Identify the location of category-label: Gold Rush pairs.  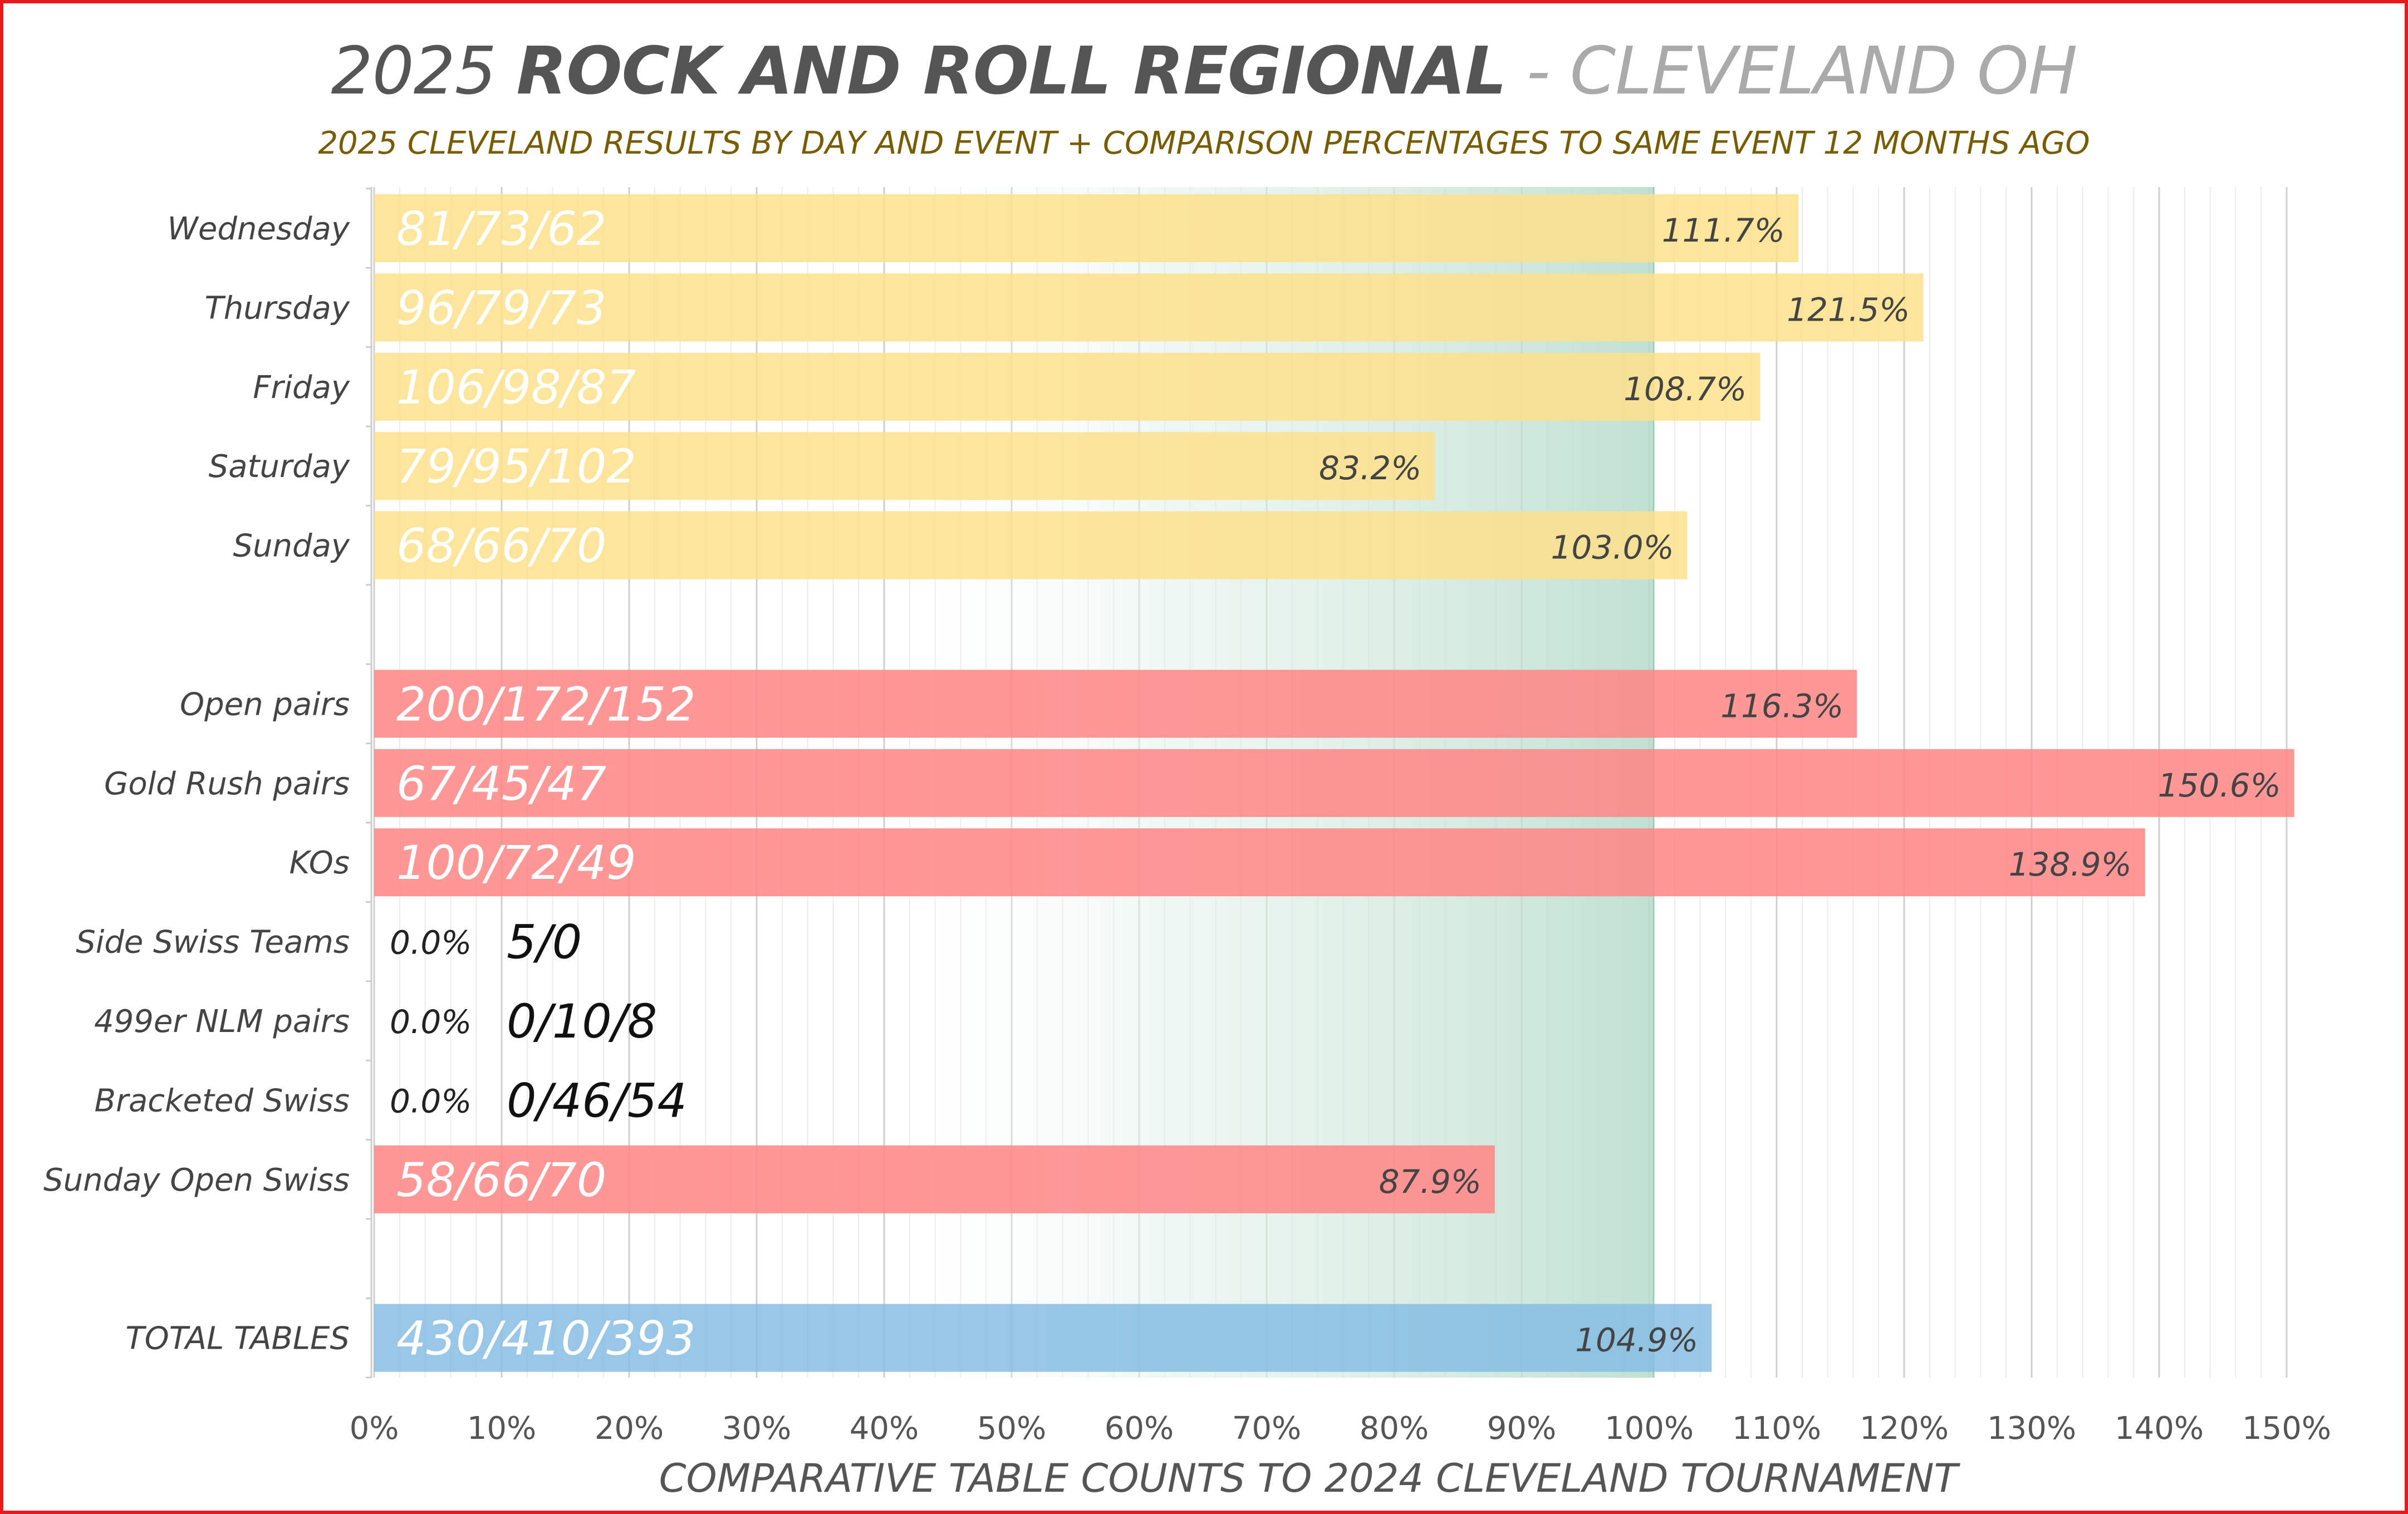
(227, 784).